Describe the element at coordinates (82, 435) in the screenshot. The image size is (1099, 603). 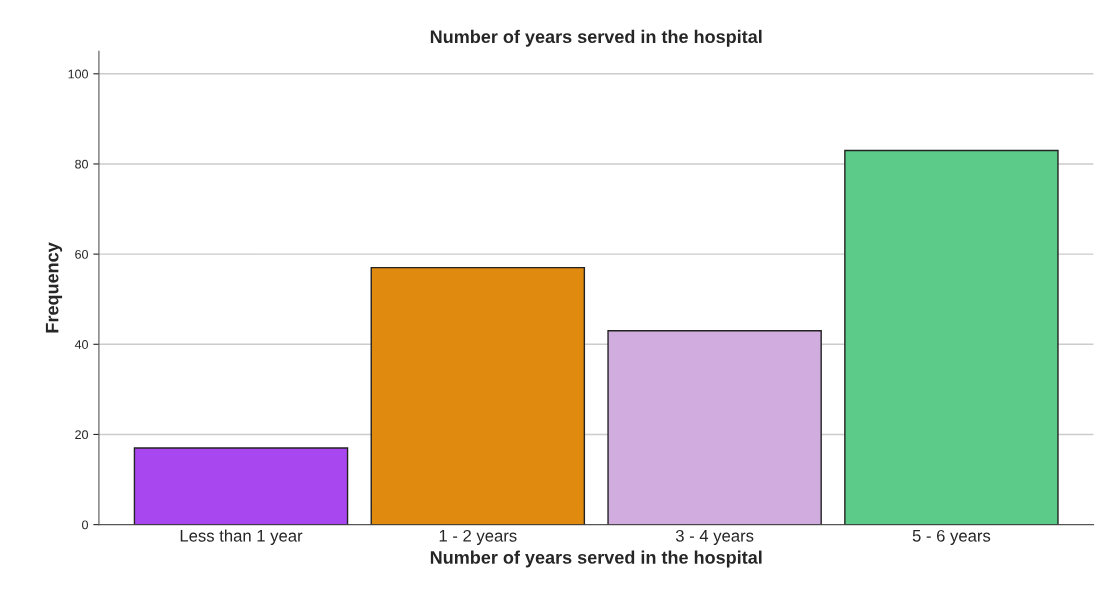
I see `y-tick-label: 20` at that location.